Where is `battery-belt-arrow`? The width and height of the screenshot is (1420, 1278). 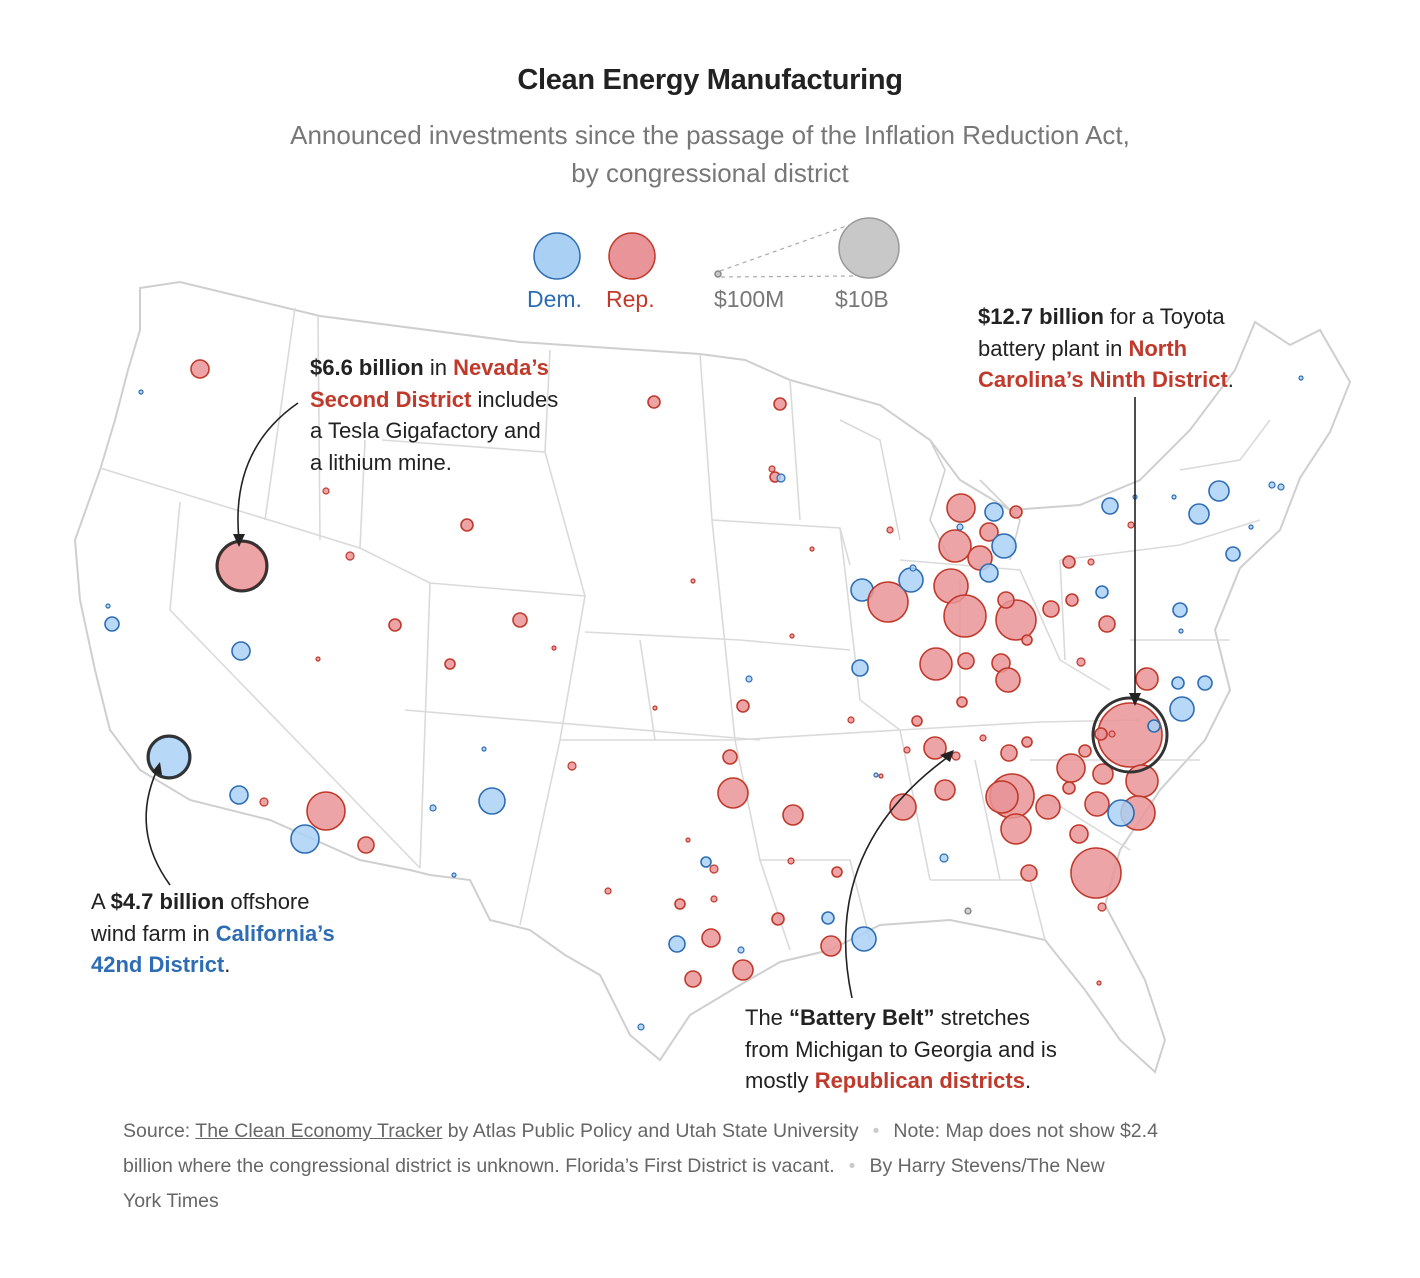 battery-belt-arrow is located at coordinates (896, 877).